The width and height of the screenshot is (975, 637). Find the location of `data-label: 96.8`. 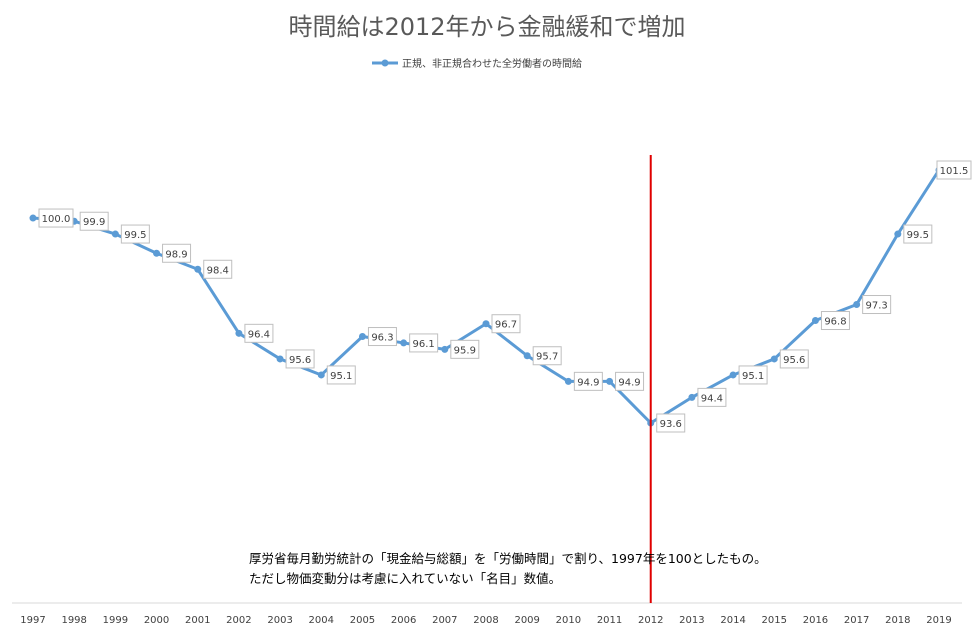

data-label: 96.8 is located at coordinates (835, 321).